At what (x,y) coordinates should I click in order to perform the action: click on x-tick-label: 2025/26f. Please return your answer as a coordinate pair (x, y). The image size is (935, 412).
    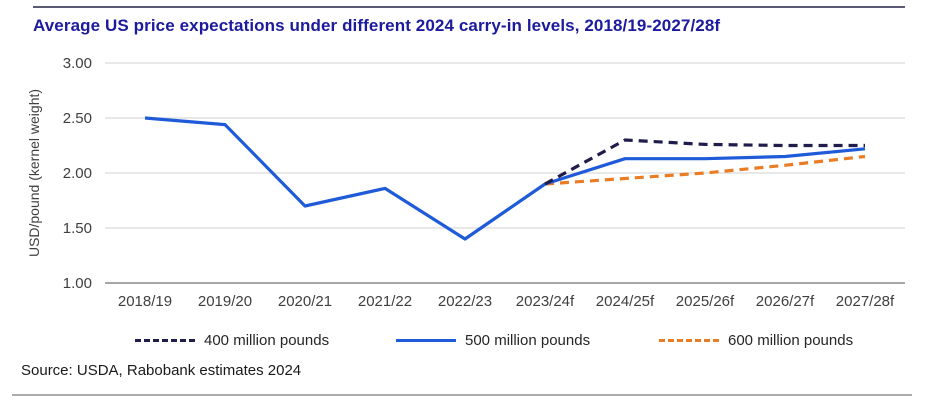
    Looking at the image, I should click on (705, 301).